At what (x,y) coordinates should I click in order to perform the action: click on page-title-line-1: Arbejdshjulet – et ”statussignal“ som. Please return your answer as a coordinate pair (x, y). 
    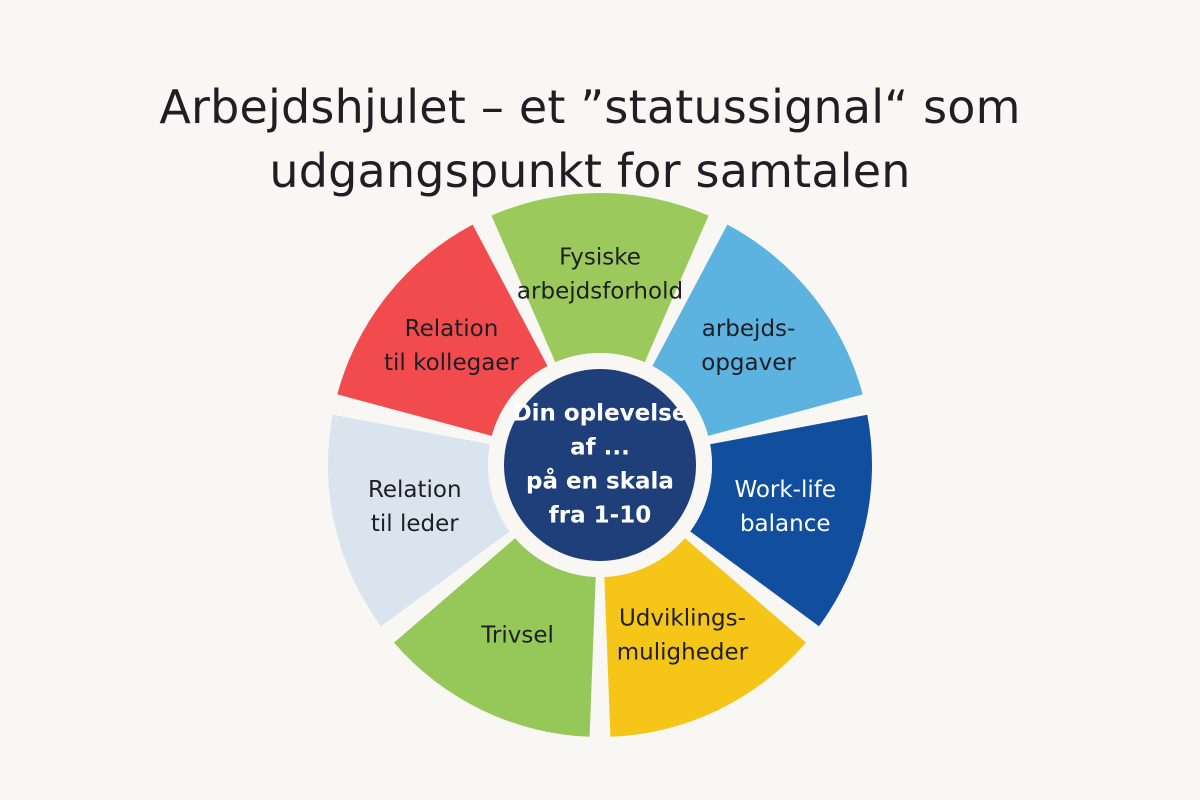
    Looking at the image, I should click on (590, 106).